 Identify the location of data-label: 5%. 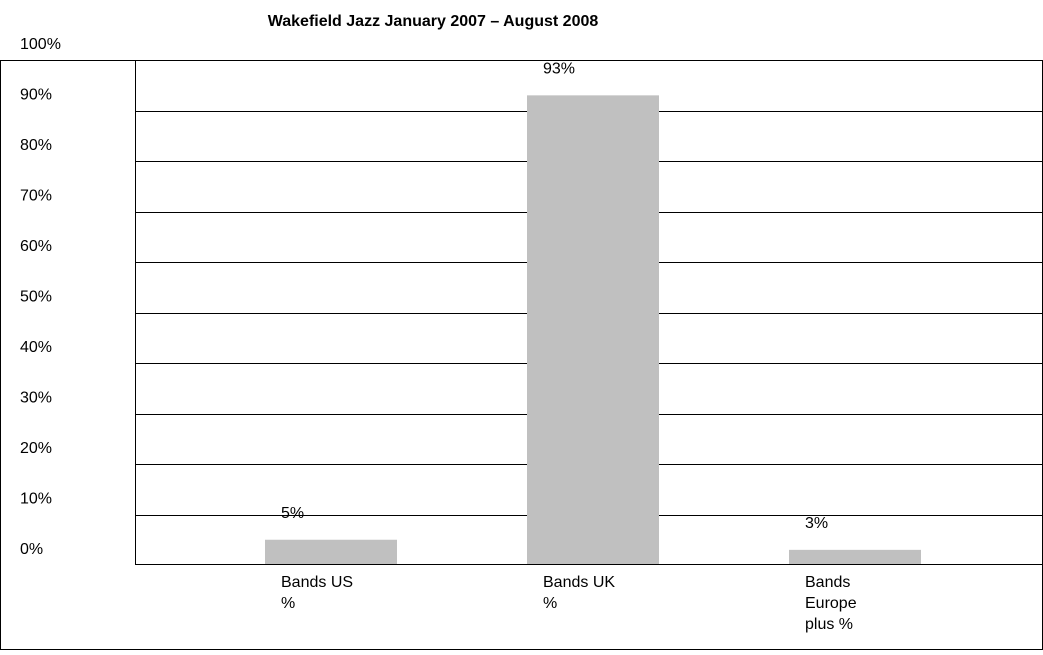
(292, 513).